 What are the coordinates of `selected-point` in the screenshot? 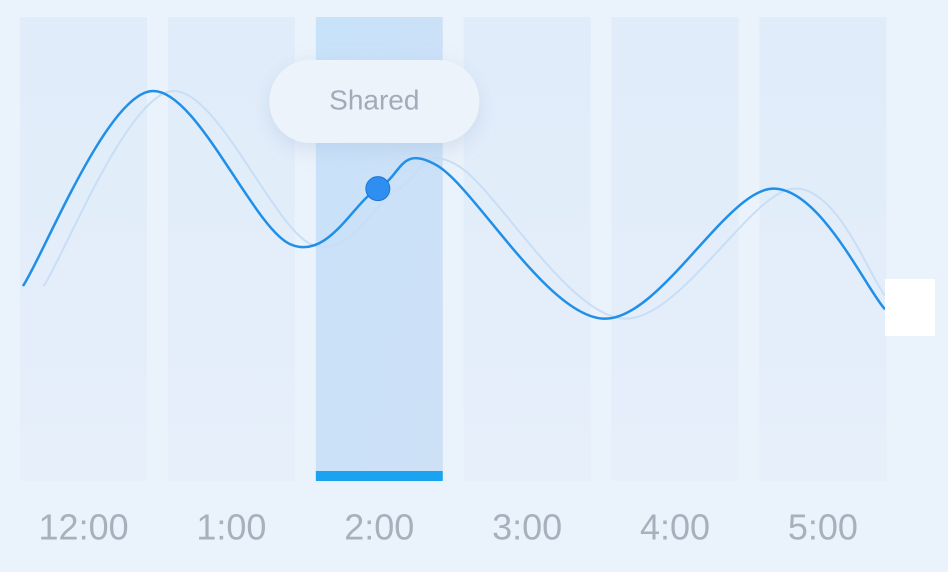 It's located at (378, 189).